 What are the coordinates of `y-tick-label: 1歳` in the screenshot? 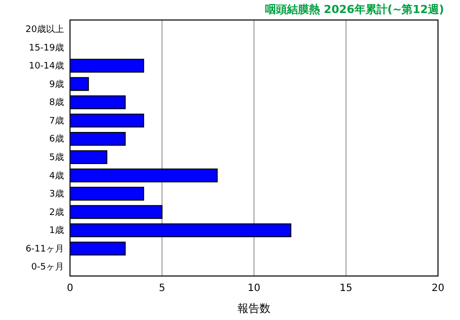 It's located at (56, 230).